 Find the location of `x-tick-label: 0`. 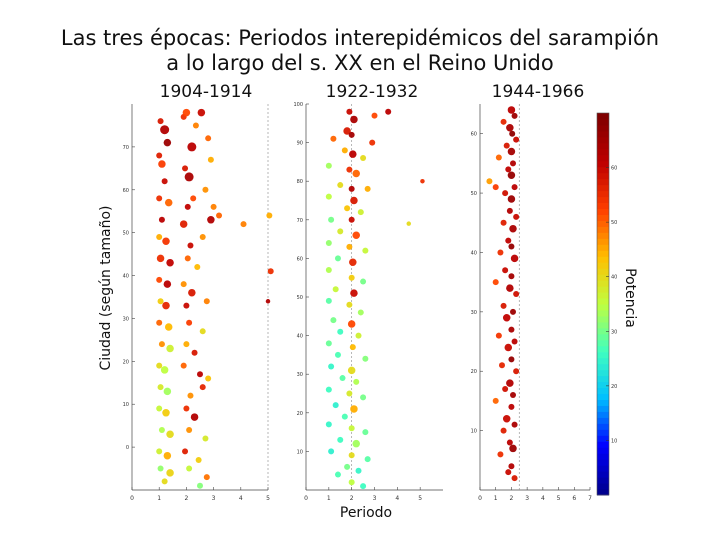

x-tick-label: 0 is located at coordinates (306, 498).